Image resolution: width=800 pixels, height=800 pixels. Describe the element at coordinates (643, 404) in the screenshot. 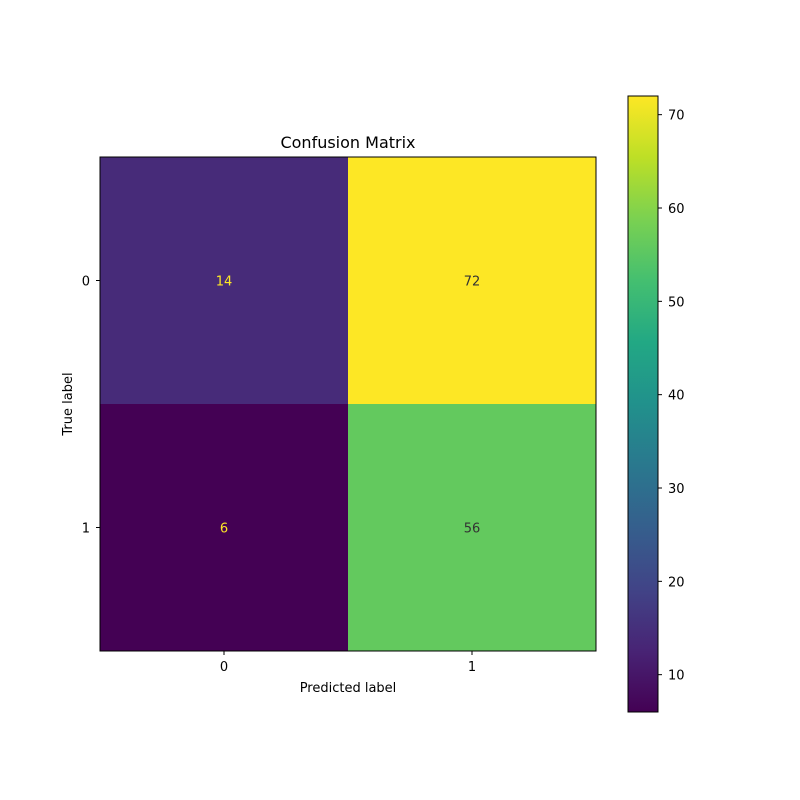

I see `colorbar` at that location.